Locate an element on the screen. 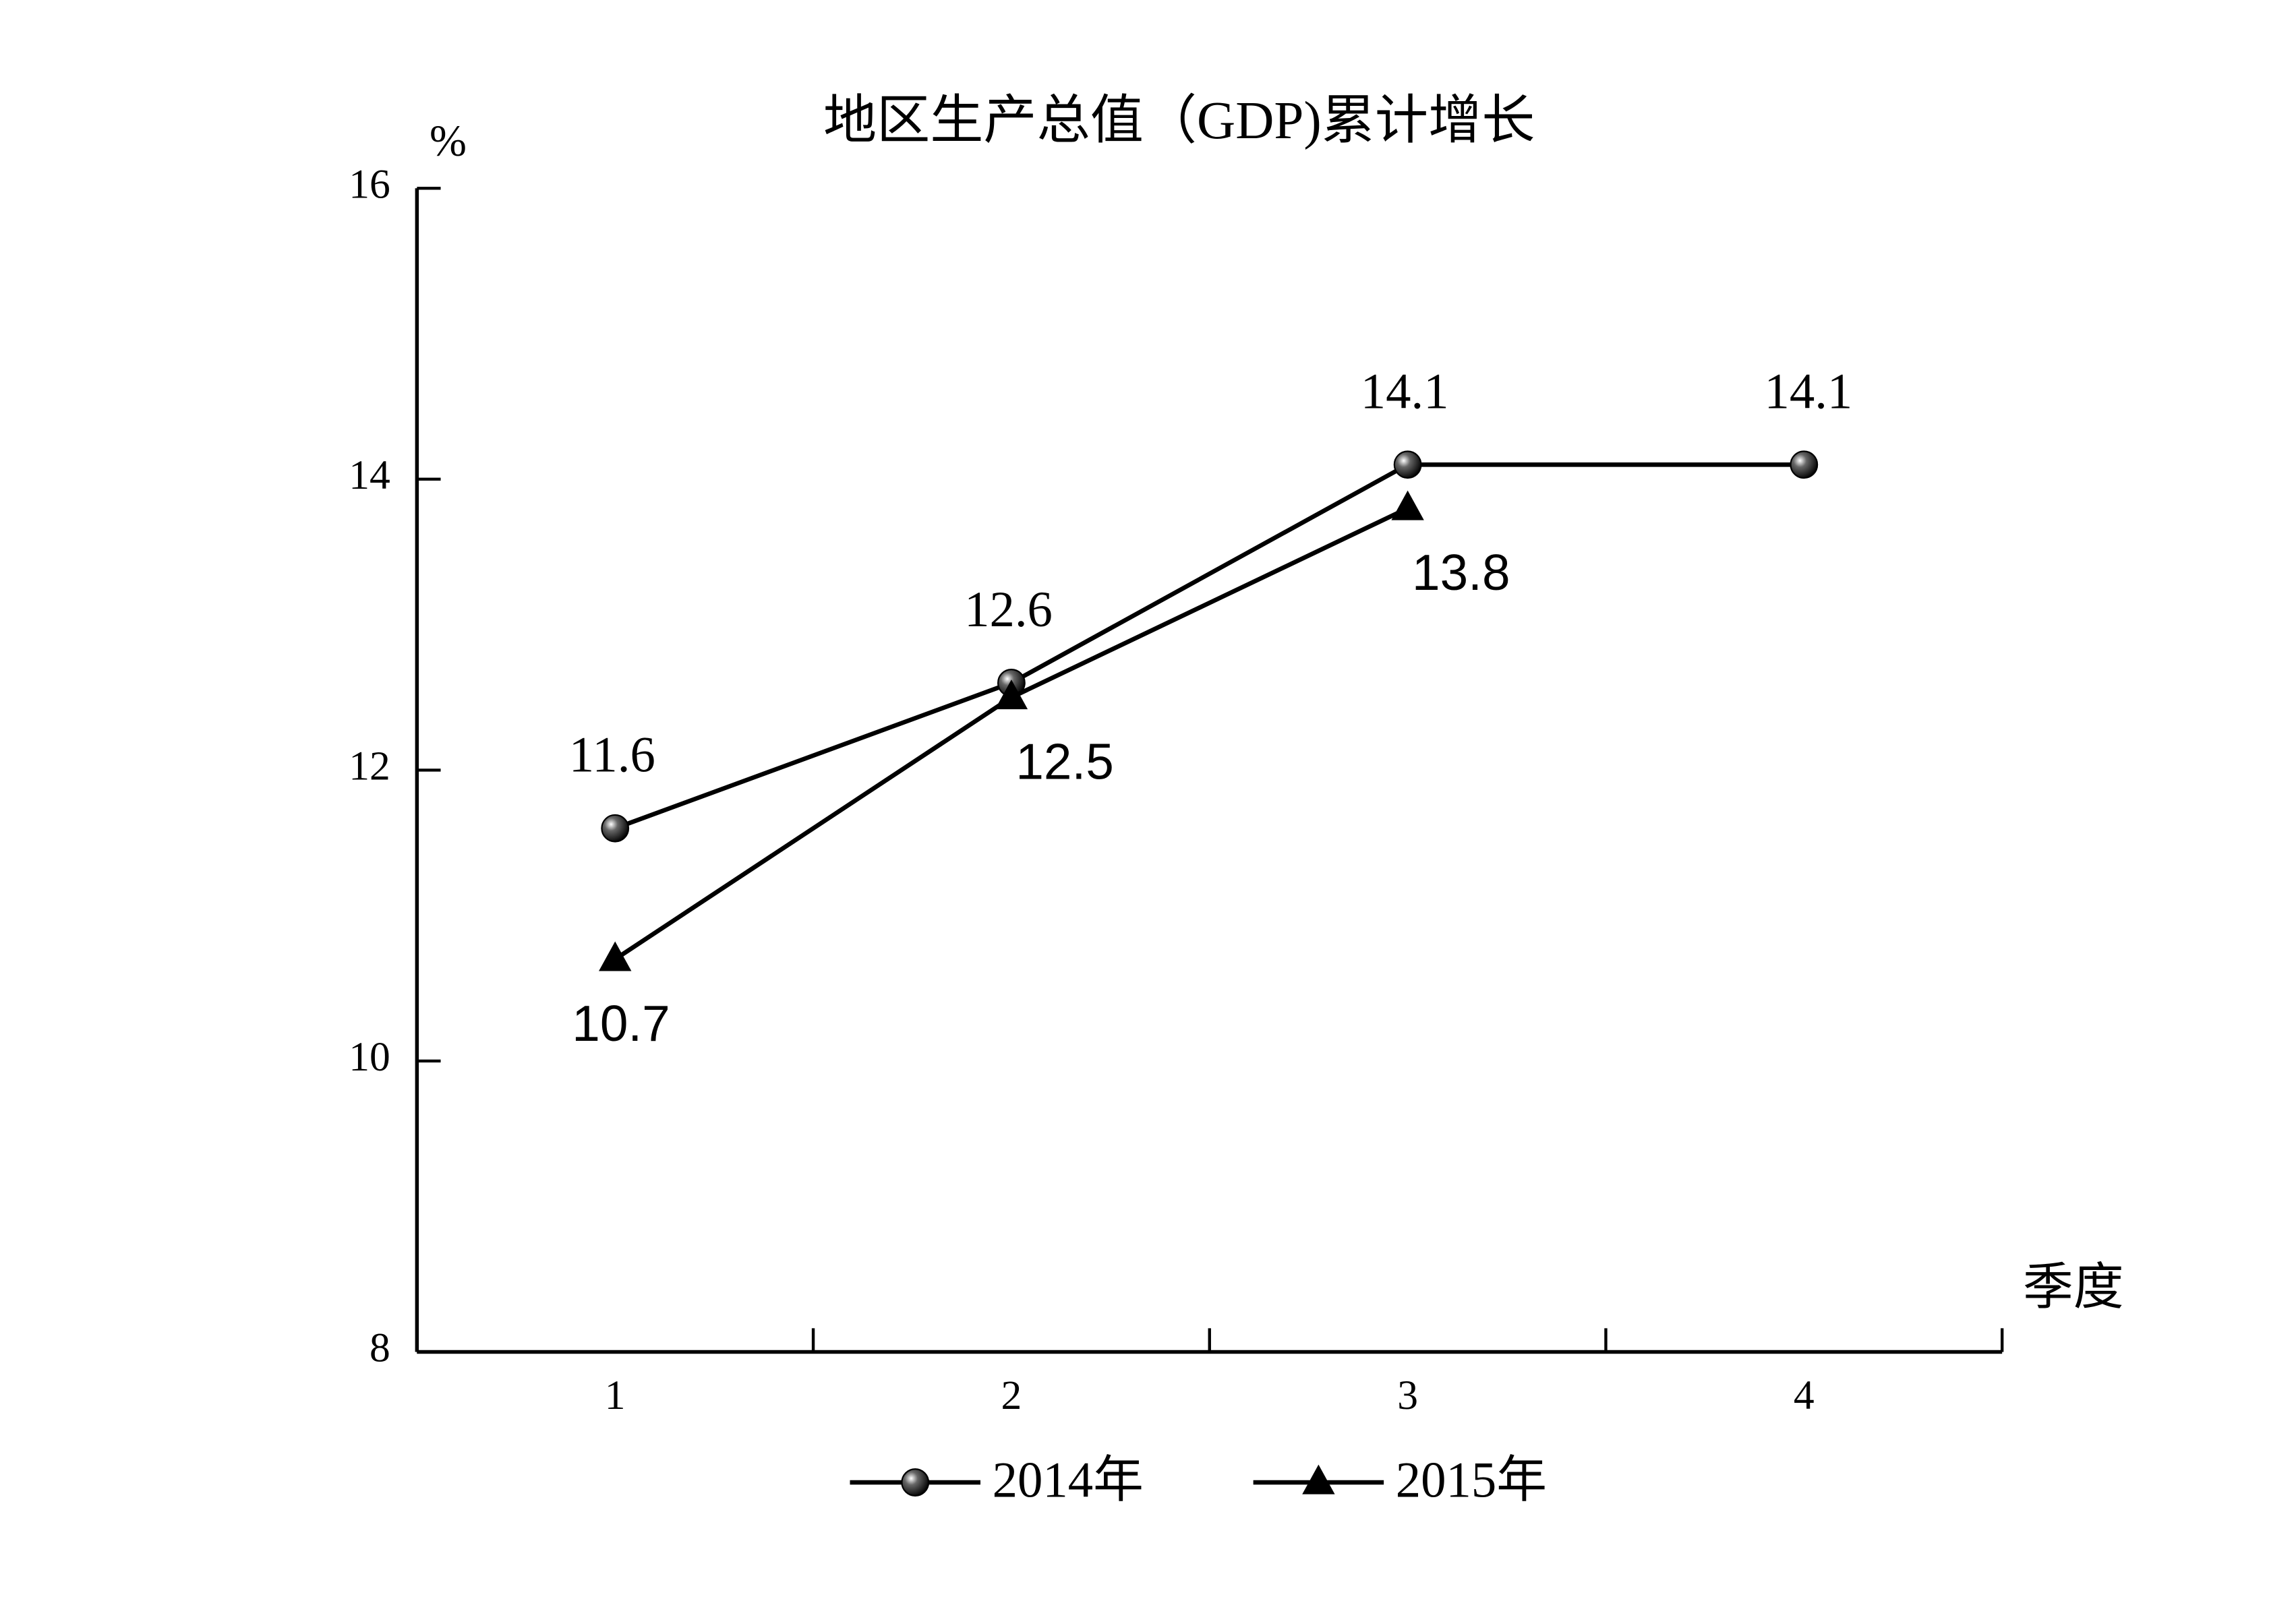  chart-title: 地区生产总值（GDP)累计增长 is located at coordinates (1179, 120).